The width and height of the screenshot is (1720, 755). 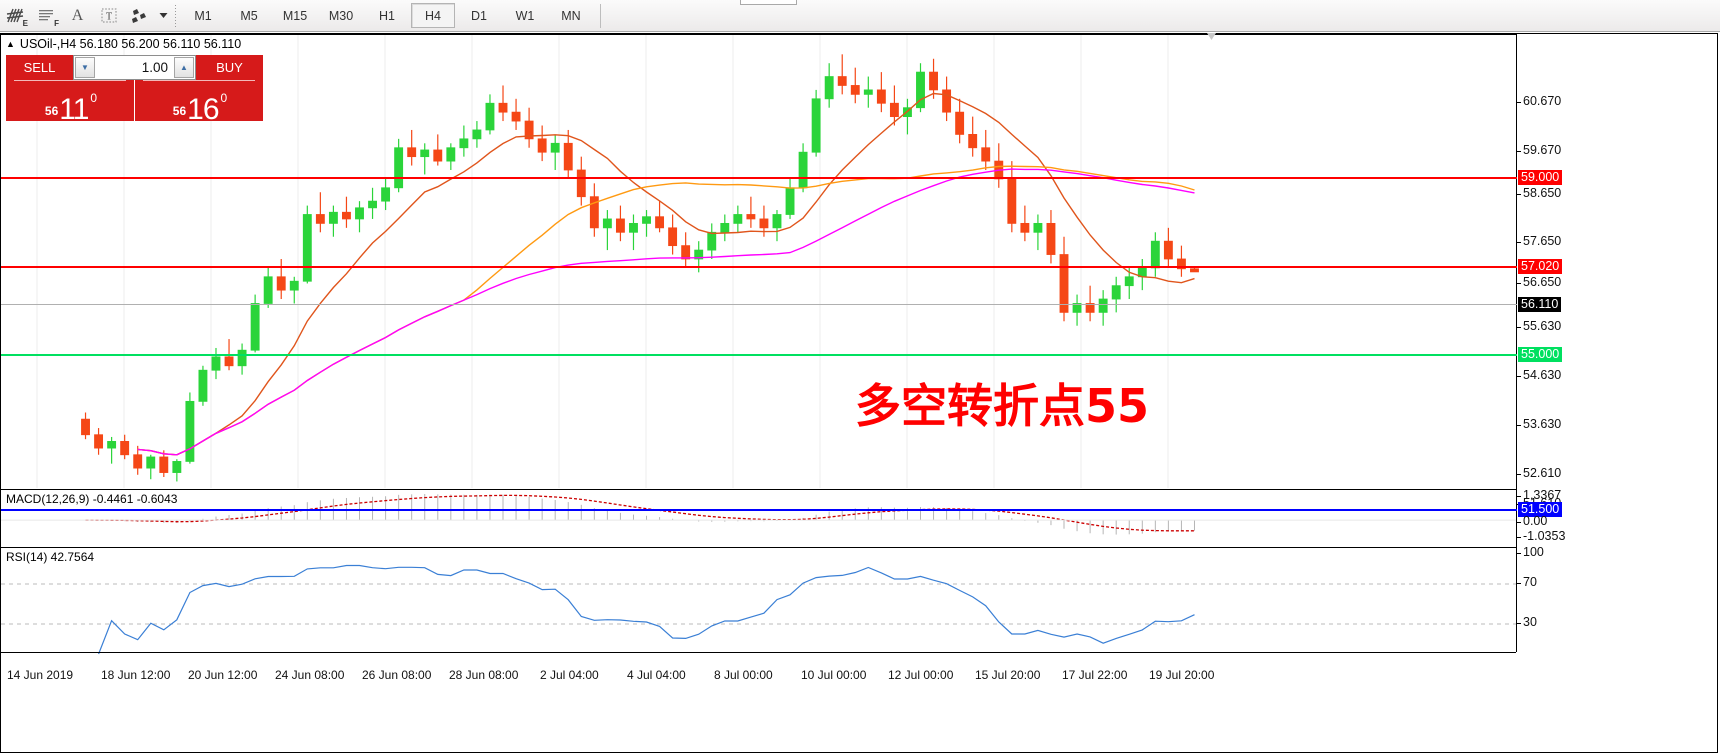 What do you see at coordinates (1540, 266) in the screenshot?
I see `price-badge-57-020: 57.020` at bounding box center [1540, 266].